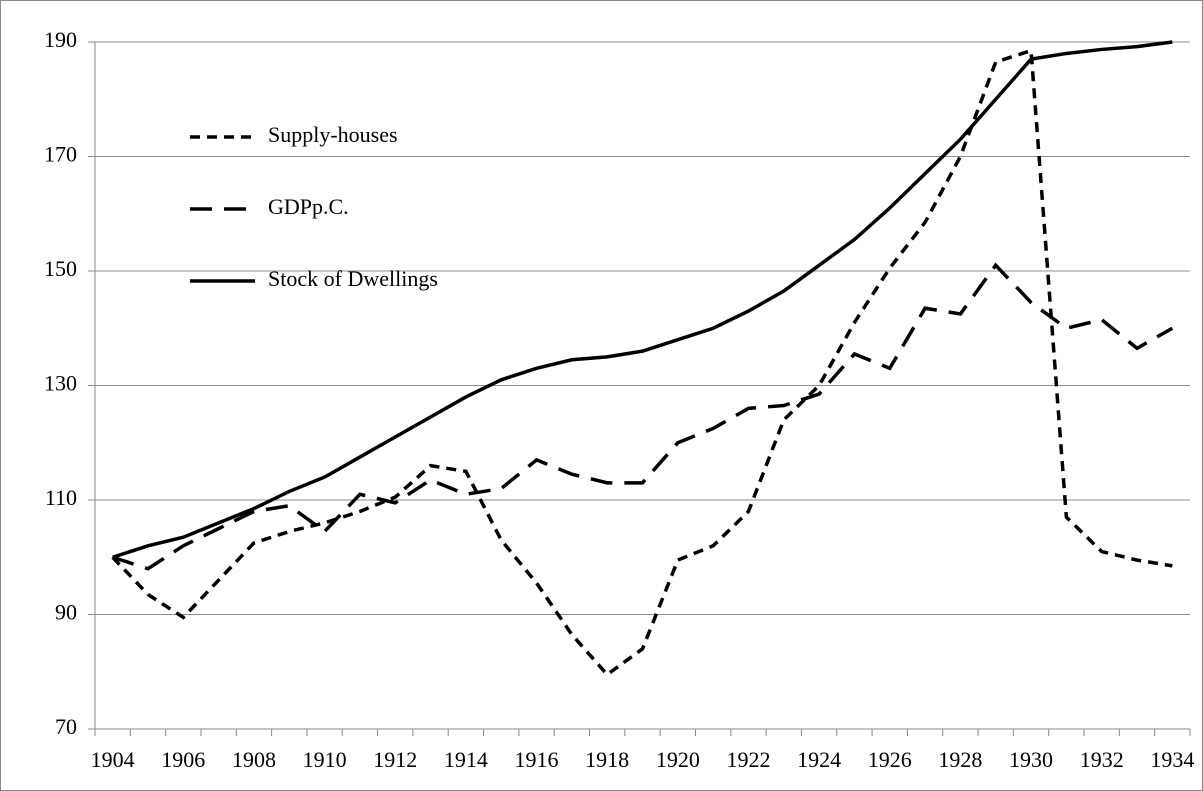 This screenshot has width=1203, height=791. Describe the element at coordinates (254, 759) in the screenshot. I see `x-tick-label: 1908` at that location.